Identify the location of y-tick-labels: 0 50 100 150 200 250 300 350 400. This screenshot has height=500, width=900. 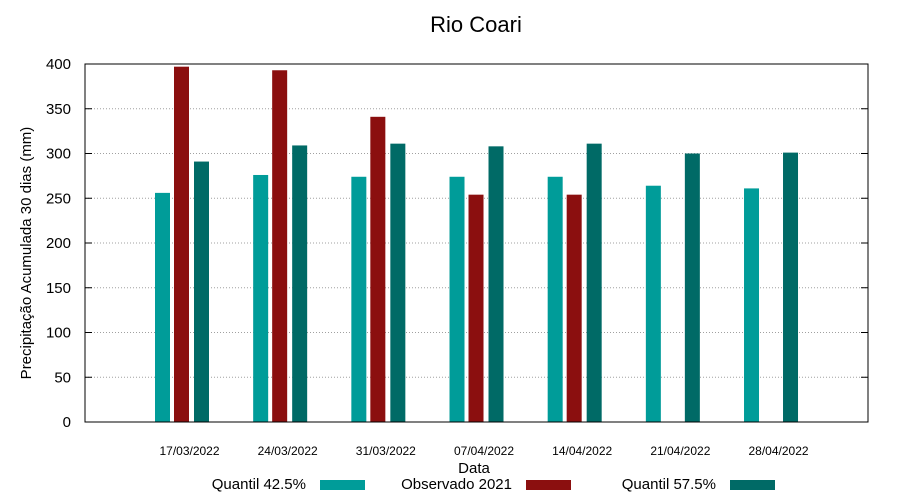
(58, 243).